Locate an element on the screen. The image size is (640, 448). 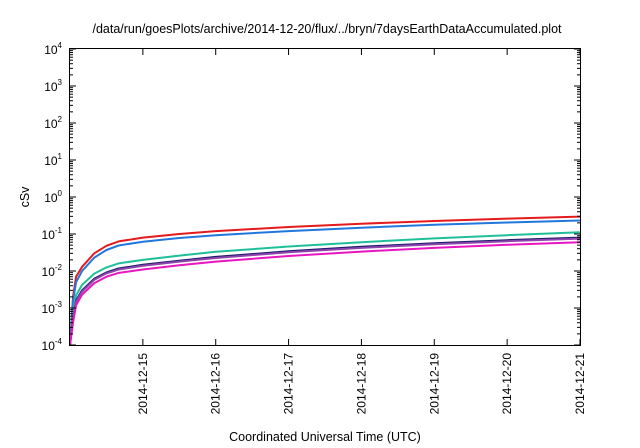
x-tick-label: 2014-12-15 is located at coordinates (143, 384).